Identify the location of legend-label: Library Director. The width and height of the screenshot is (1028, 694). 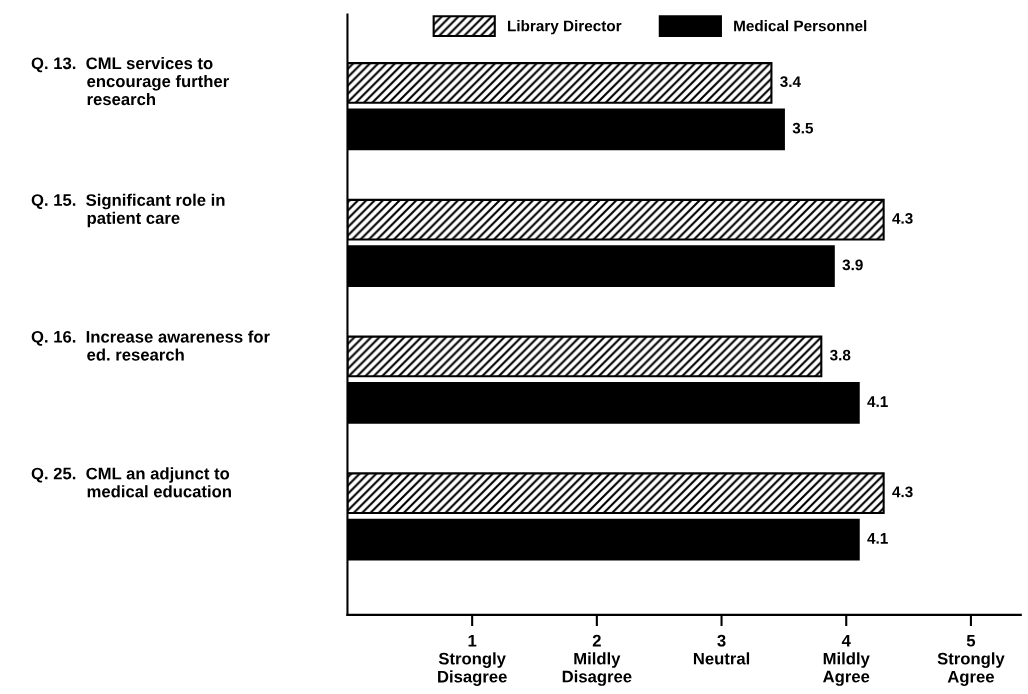
(565, 27).